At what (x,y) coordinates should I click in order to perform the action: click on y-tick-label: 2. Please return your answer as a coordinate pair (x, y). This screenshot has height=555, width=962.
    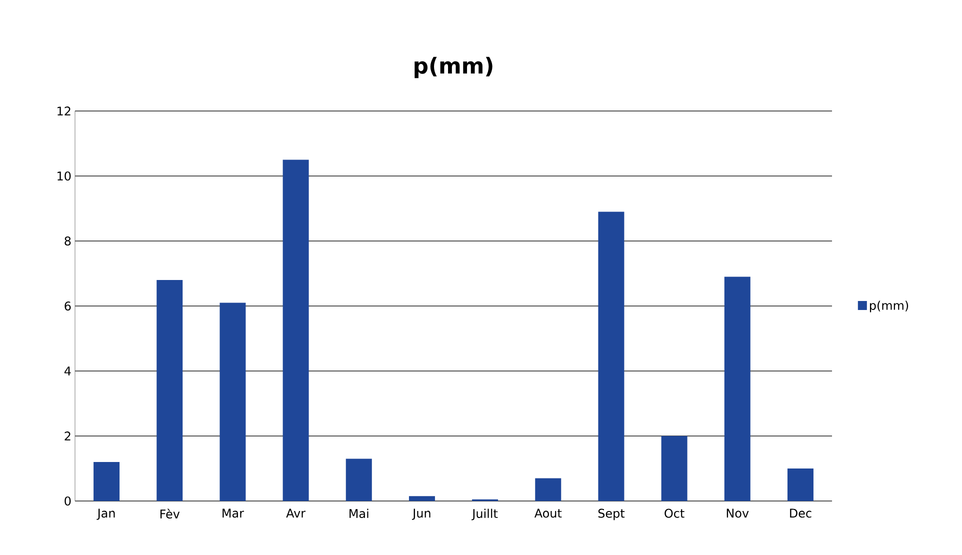
    Looking at the image, I should click on (67, 436).